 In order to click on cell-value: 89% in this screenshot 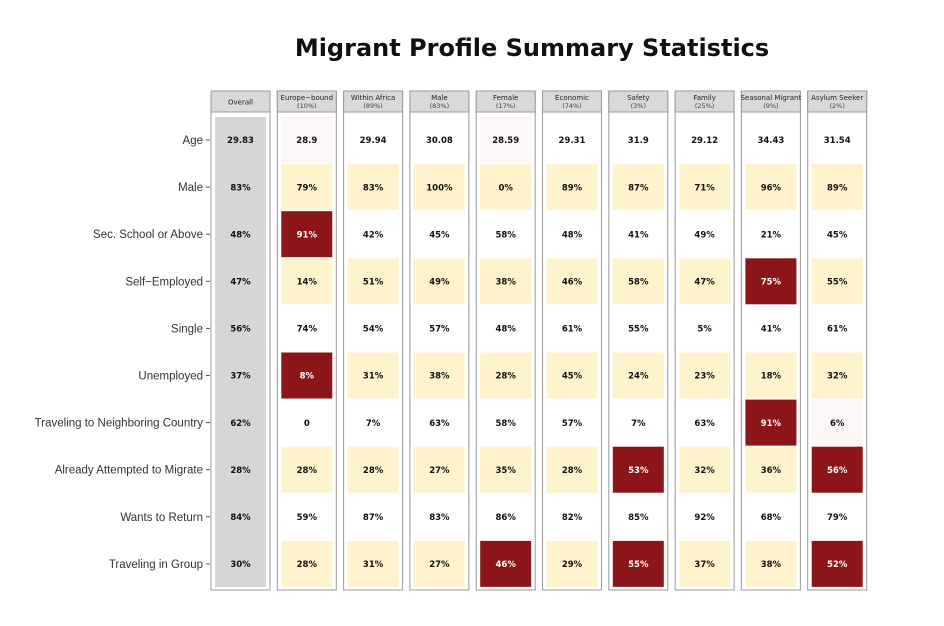, I will do `click(837, 188)`.